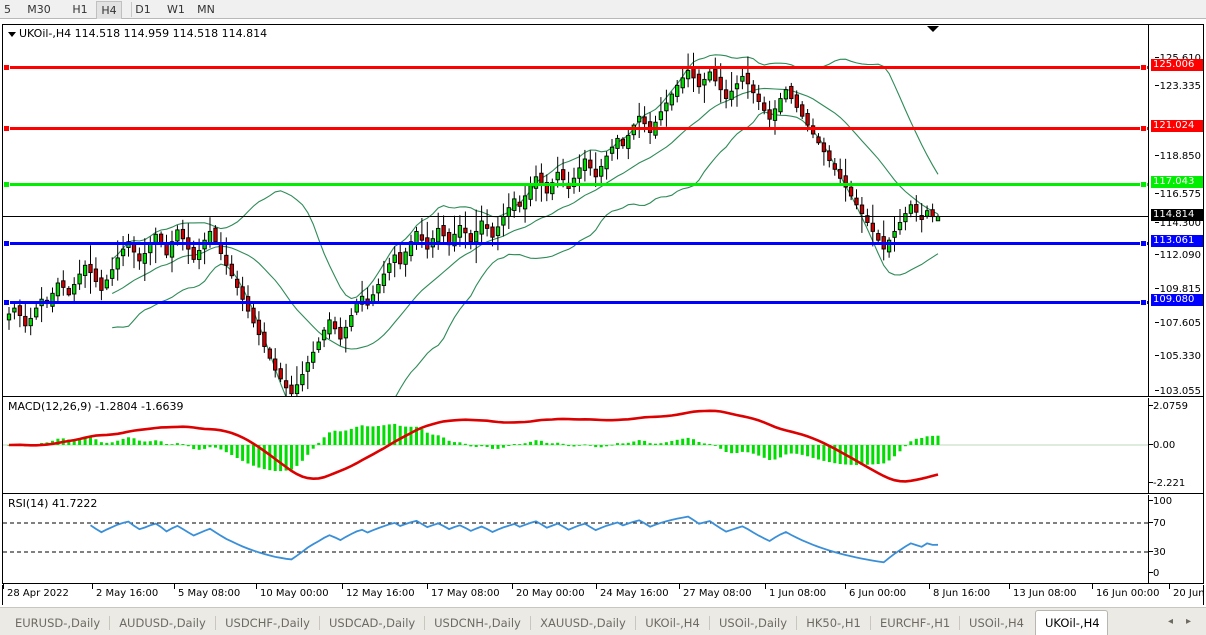 The height and width of the screenshot is (635, 1206). Describe the element at coordinates (80, 9) in the screenshot. I see `timeframe-button-h1: H1` at that location.